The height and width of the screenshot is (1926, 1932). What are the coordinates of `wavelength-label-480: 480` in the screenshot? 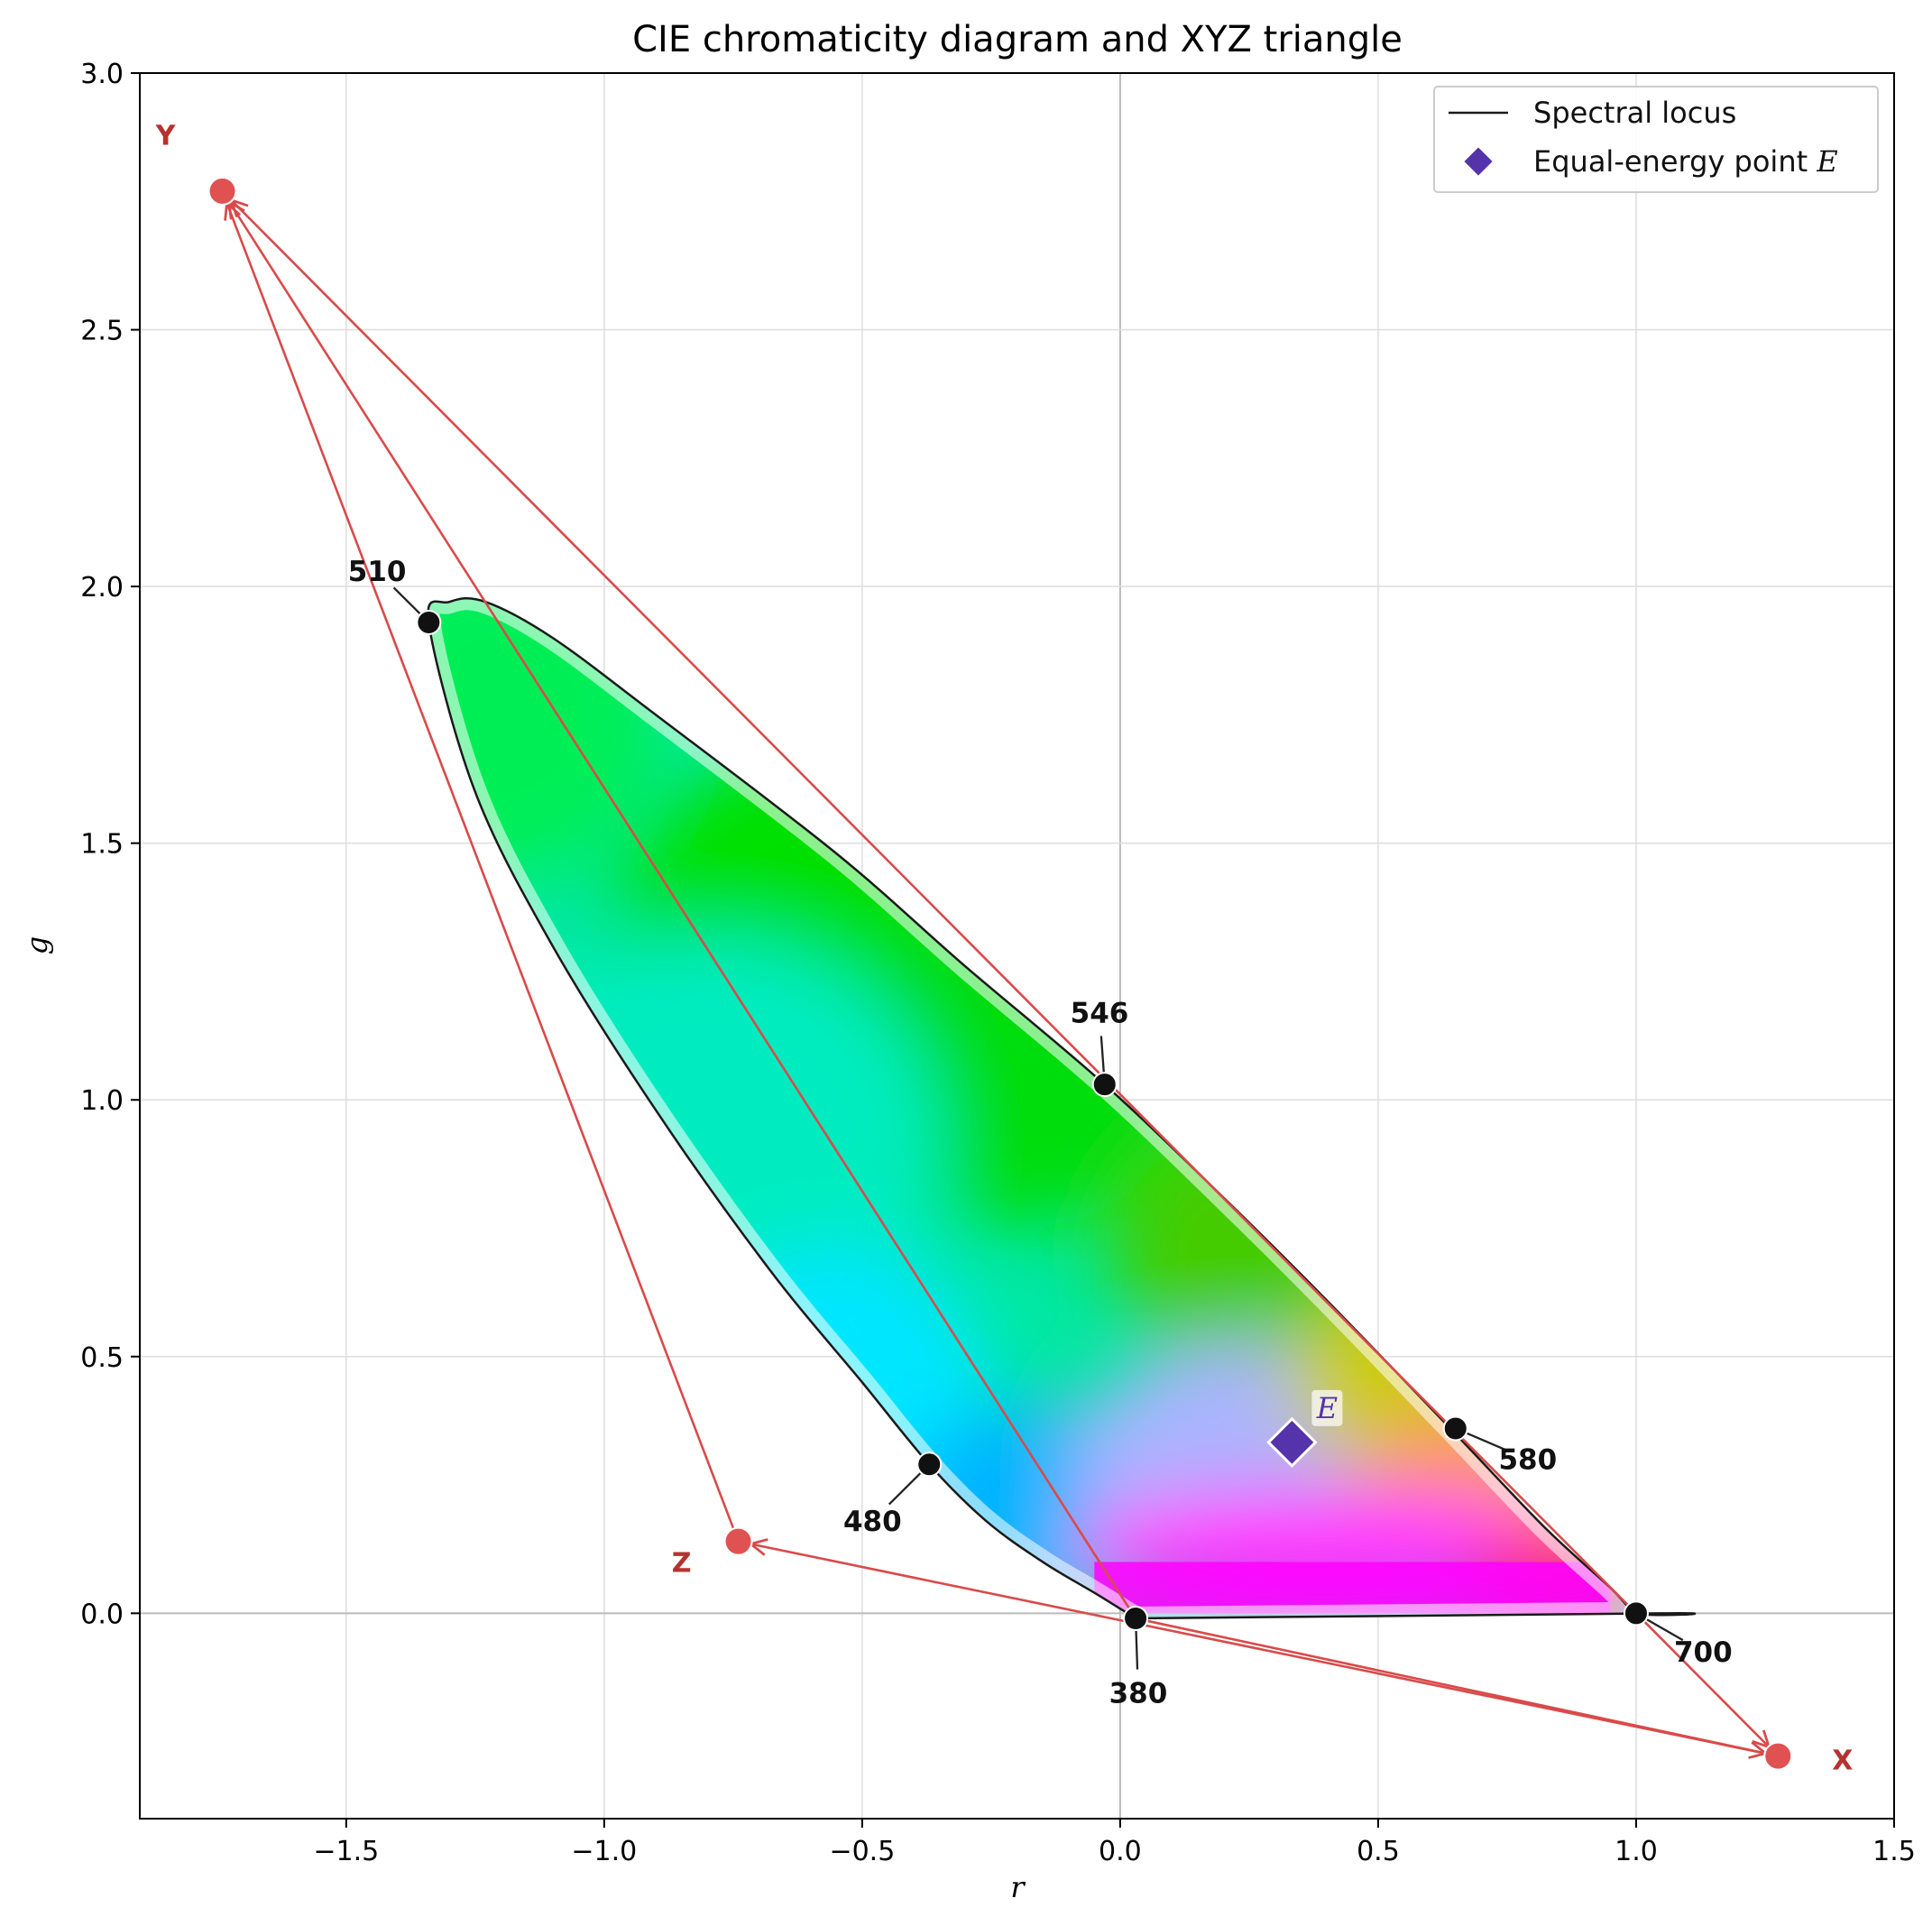 It's located at (872, 1522).